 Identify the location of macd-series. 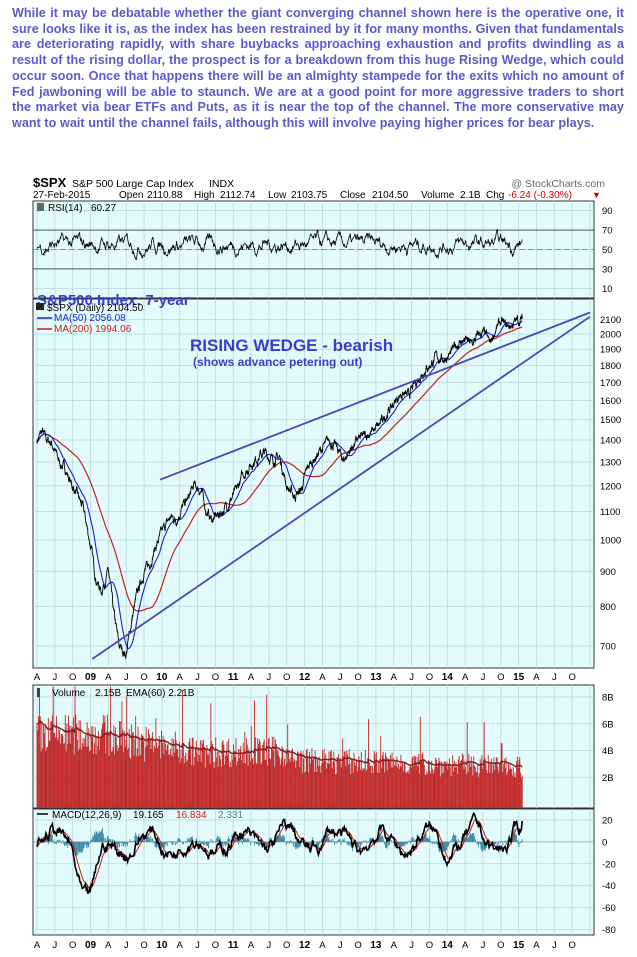
(313, 853).